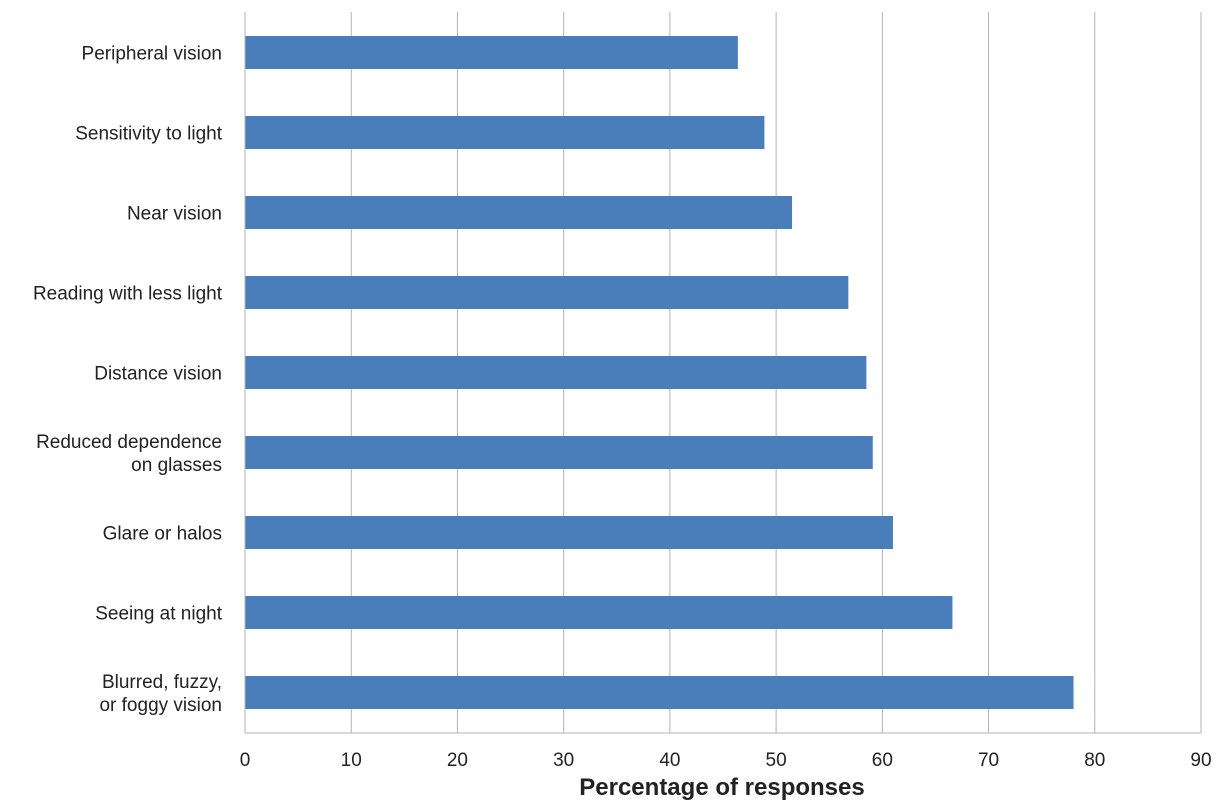 Image resolution: width=1220 pixels, height=809 pixels. Describe the element at coordinates (245, 760) in the screenshot. I see `x-tick-label: 0` at that location.